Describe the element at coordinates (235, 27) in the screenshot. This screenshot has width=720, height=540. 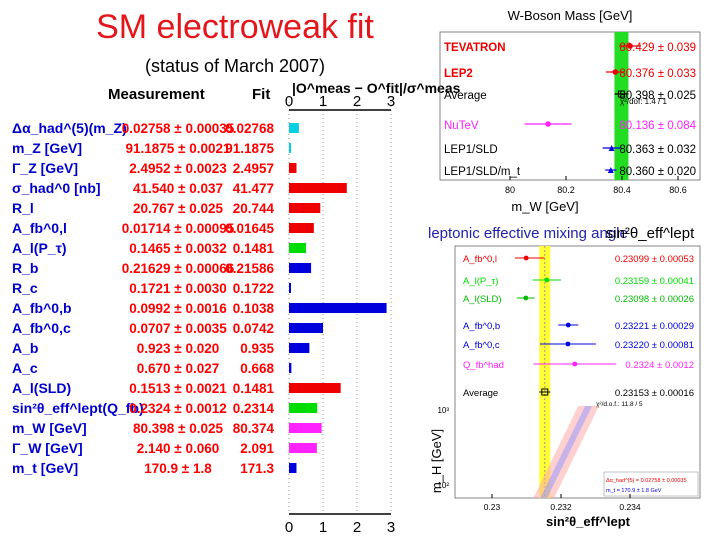
I see `slide-title: SM electroweak fit` at that location.